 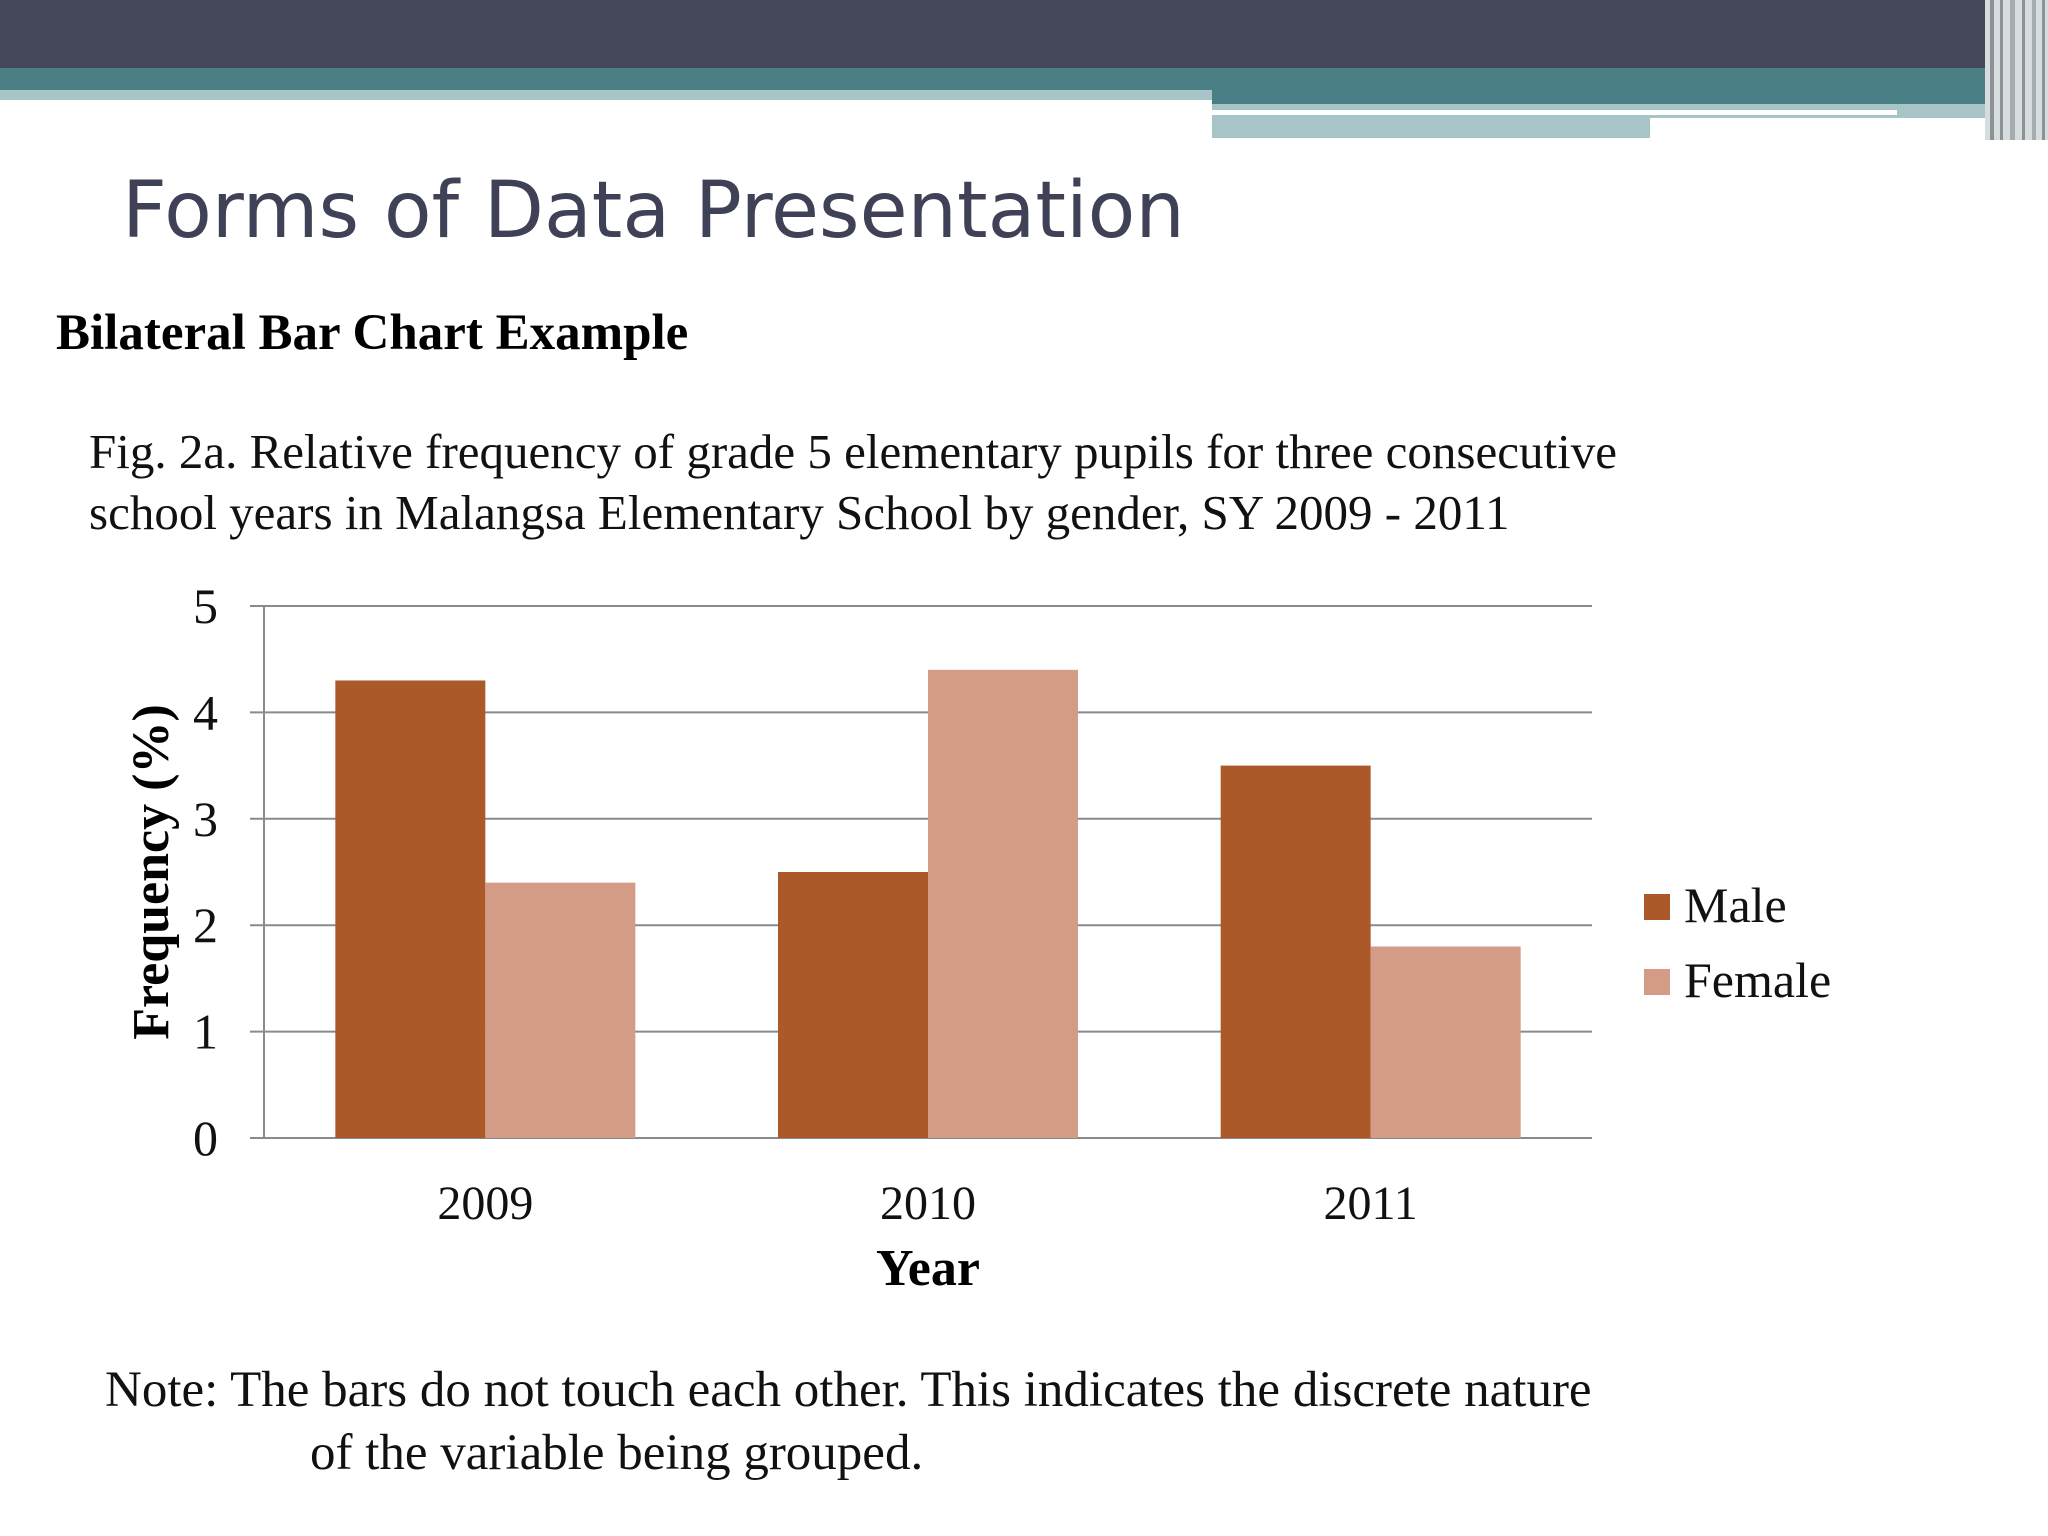 What do you see at coordinates (853, 1005) in the screenshot?
I see `bar-male-2010` at bounding box center [853, 1005].